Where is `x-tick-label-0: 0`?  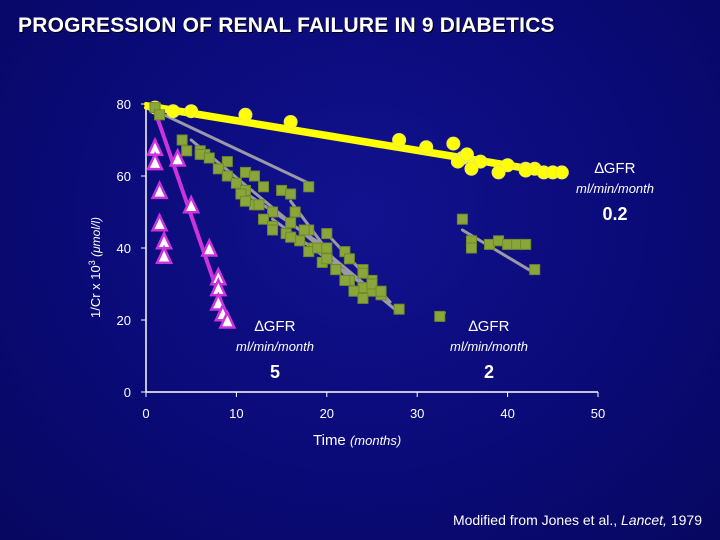
x-tick-label-0: 0 is located at coordinates (145, 413).